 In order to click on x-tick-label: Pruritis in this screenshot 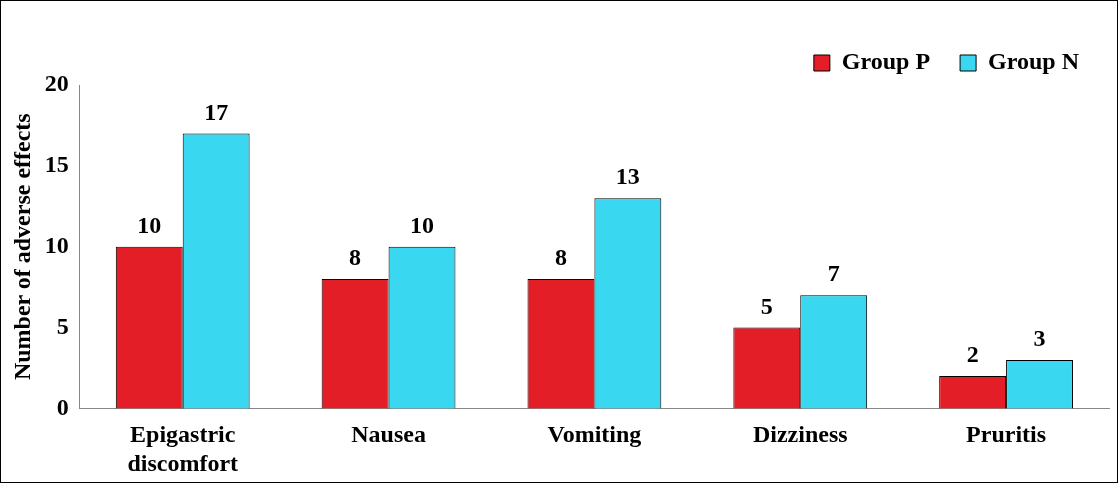, I will do `click(1006, 434)`.